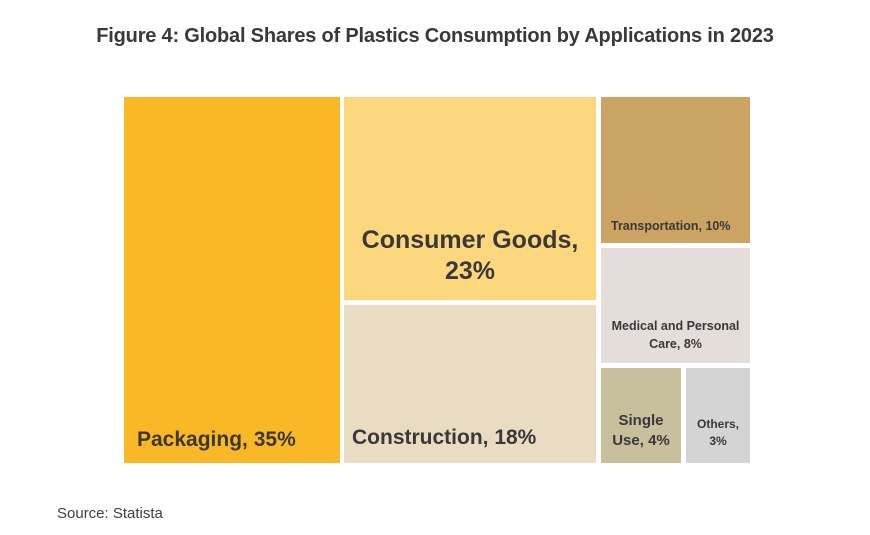 The width and height of the screenshot is (870, 535). I want to click on label-line: Consumer Goods,, so click(470, 240).